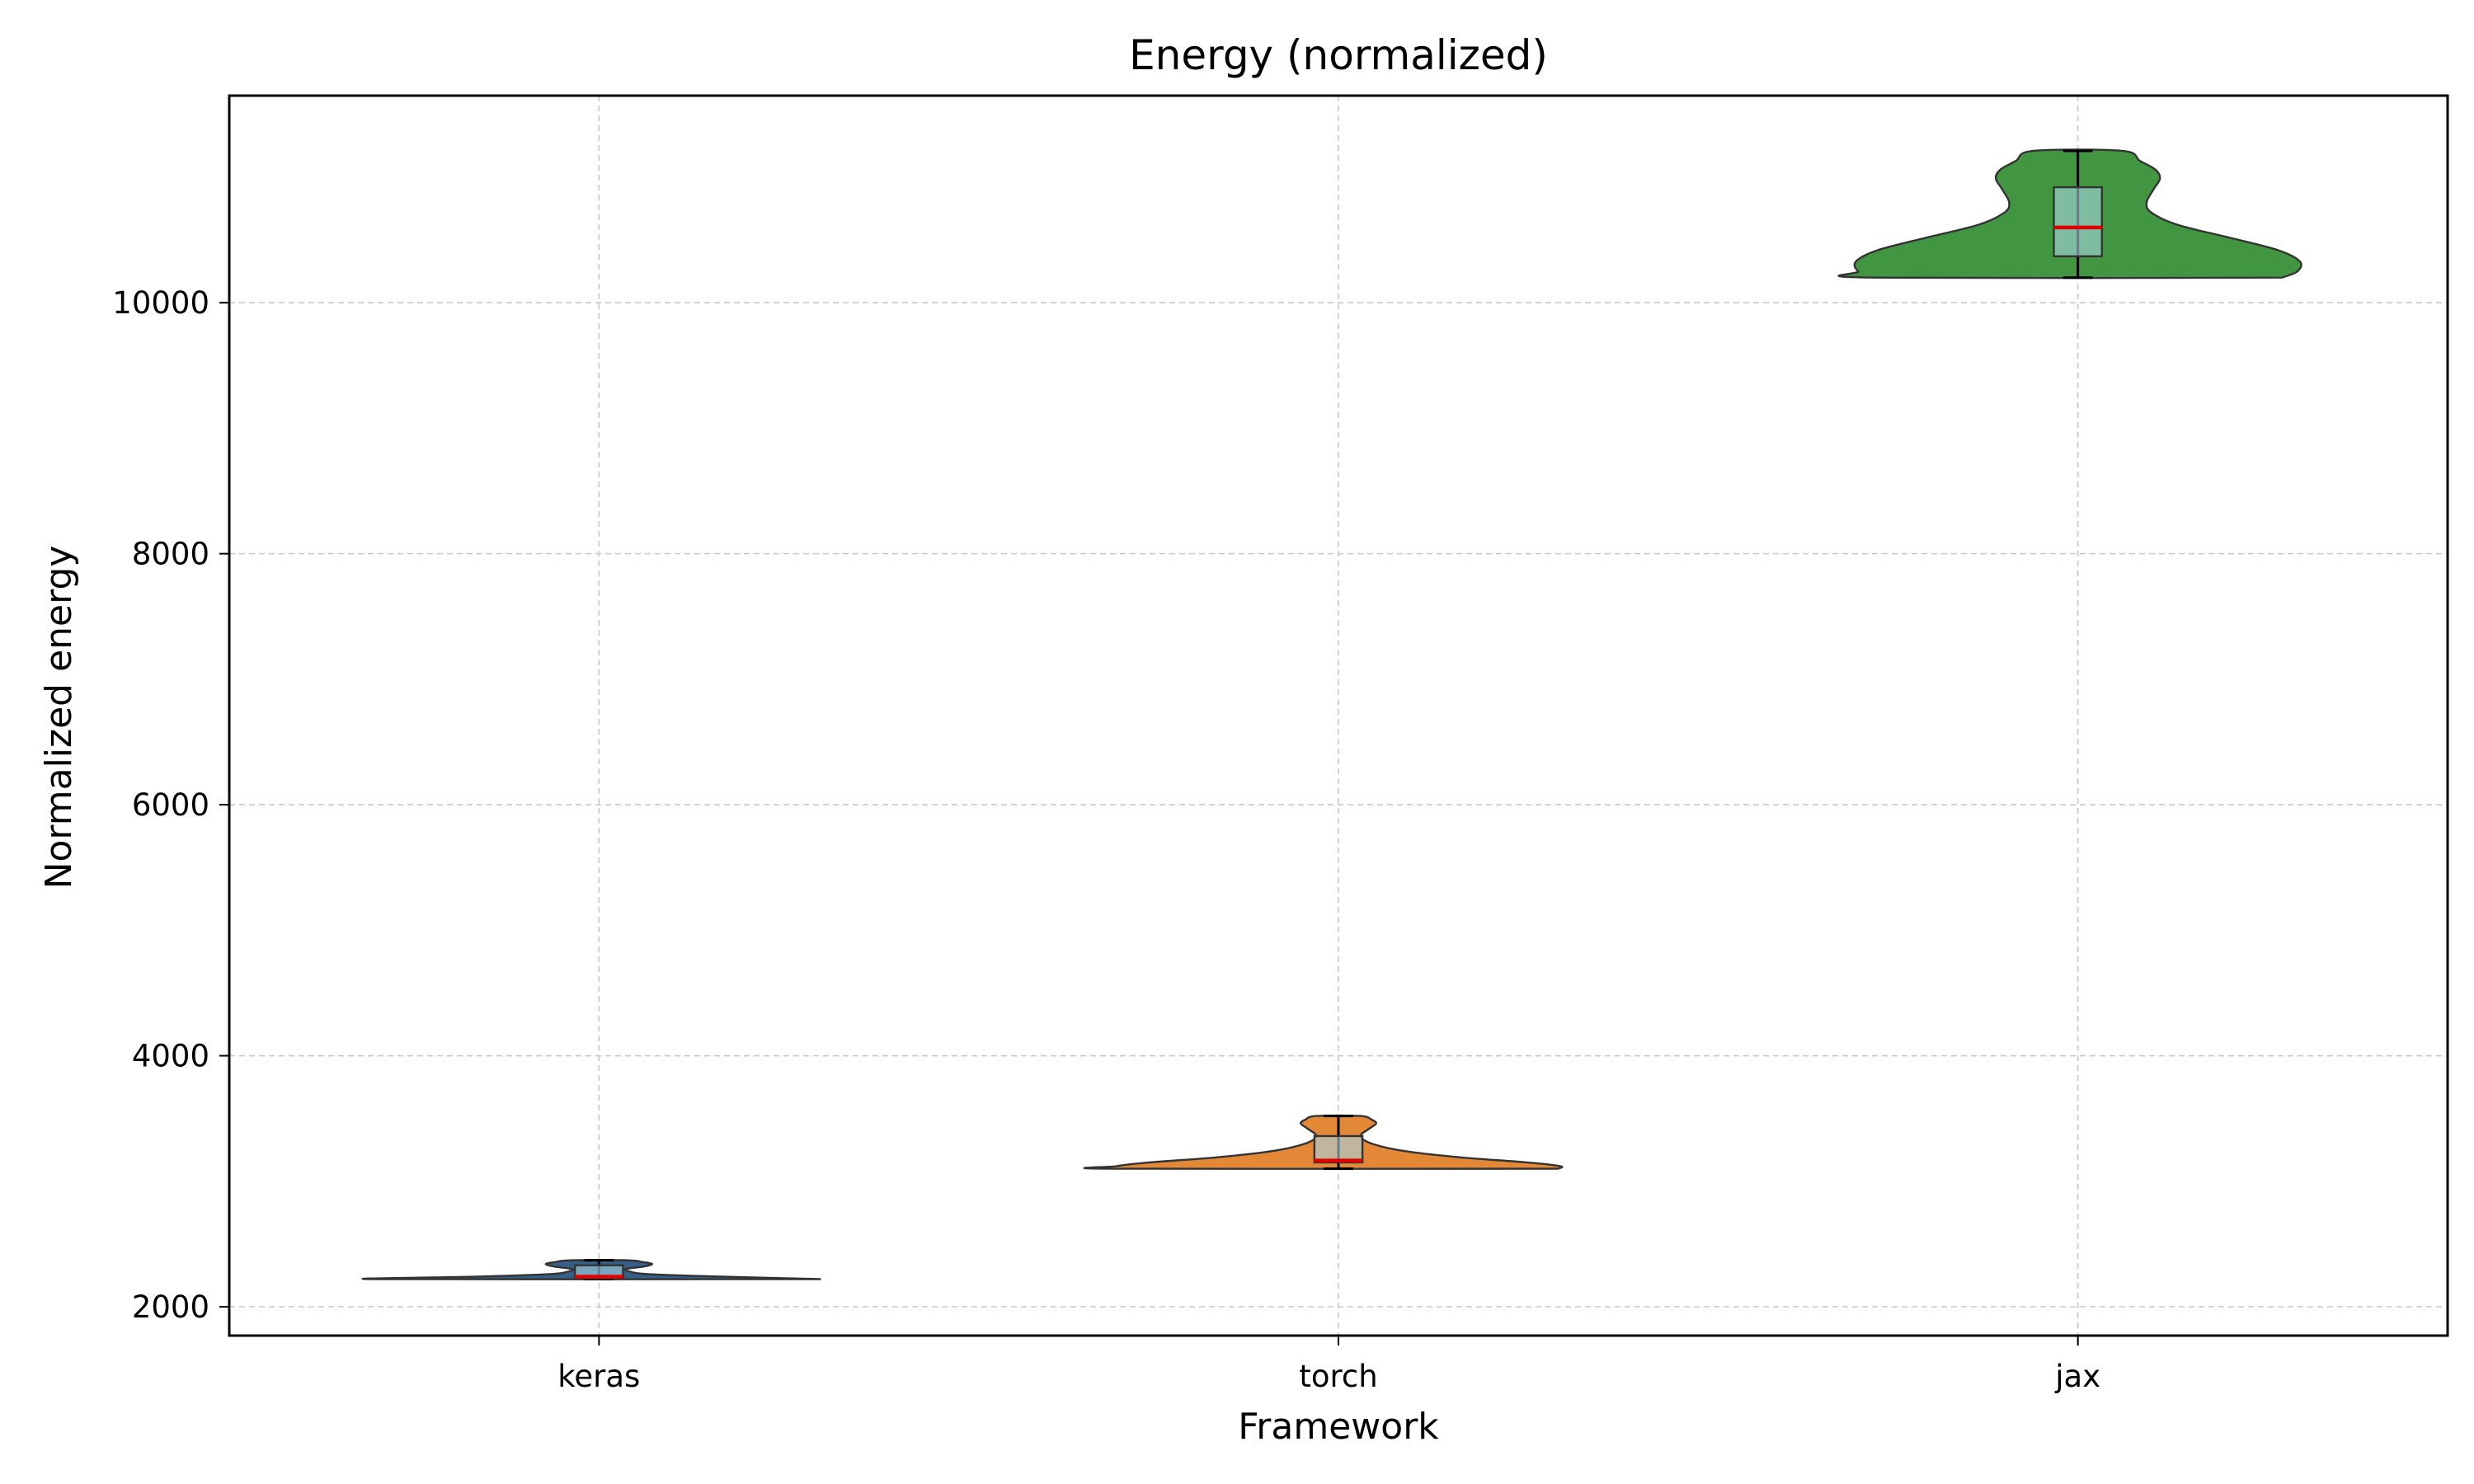 The image size is (2474, 1484). What do you see at coordinates (1338, 1427) in the screenshot?
I see `x-axis-label: Framework` at bounding box center [1338, 1427].